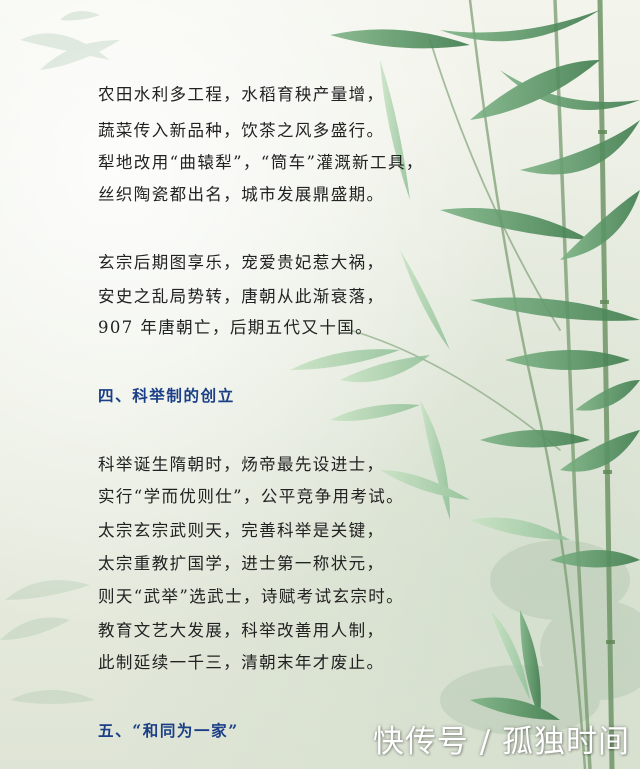  Describe the element at coordinates (241, 563) in the screenshot. I see `poem-line: 太宗重教扩国学，进士第一称状元，` at that location.